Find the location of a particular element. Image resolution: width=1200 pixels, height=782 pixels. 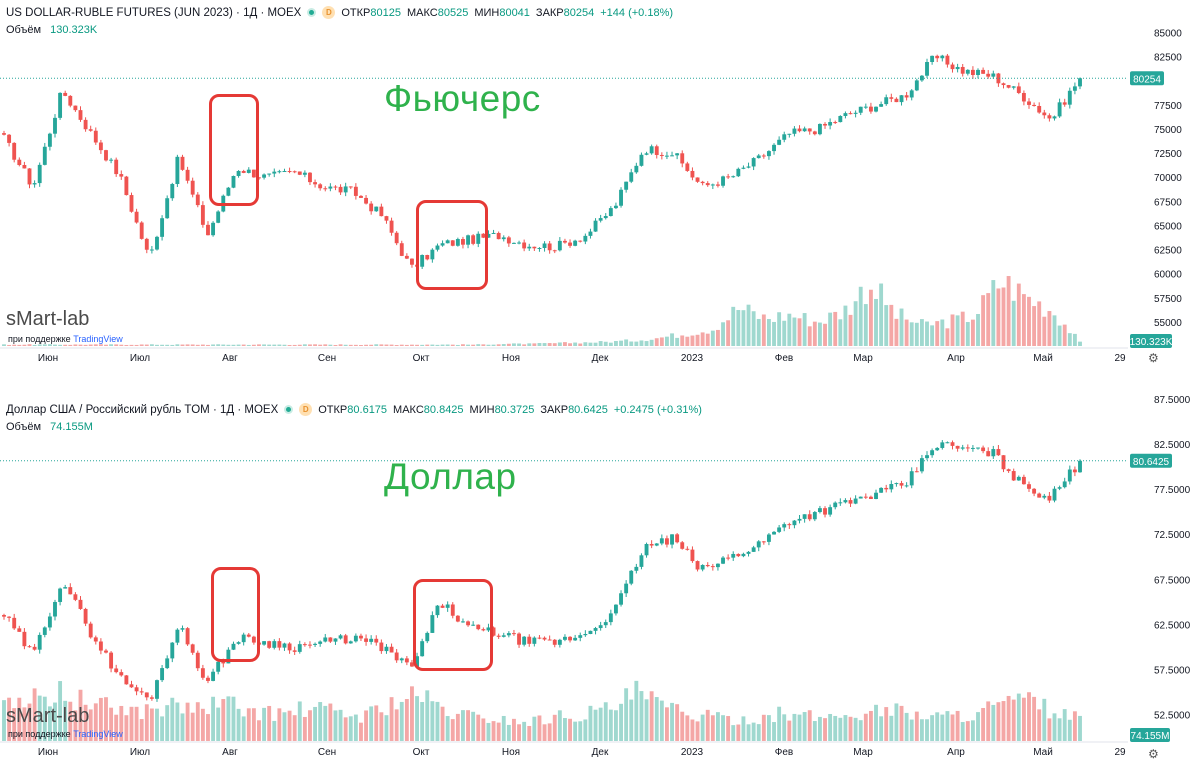

last-price-tag-label: 80.6425 is located at coordinates (1151, 462).